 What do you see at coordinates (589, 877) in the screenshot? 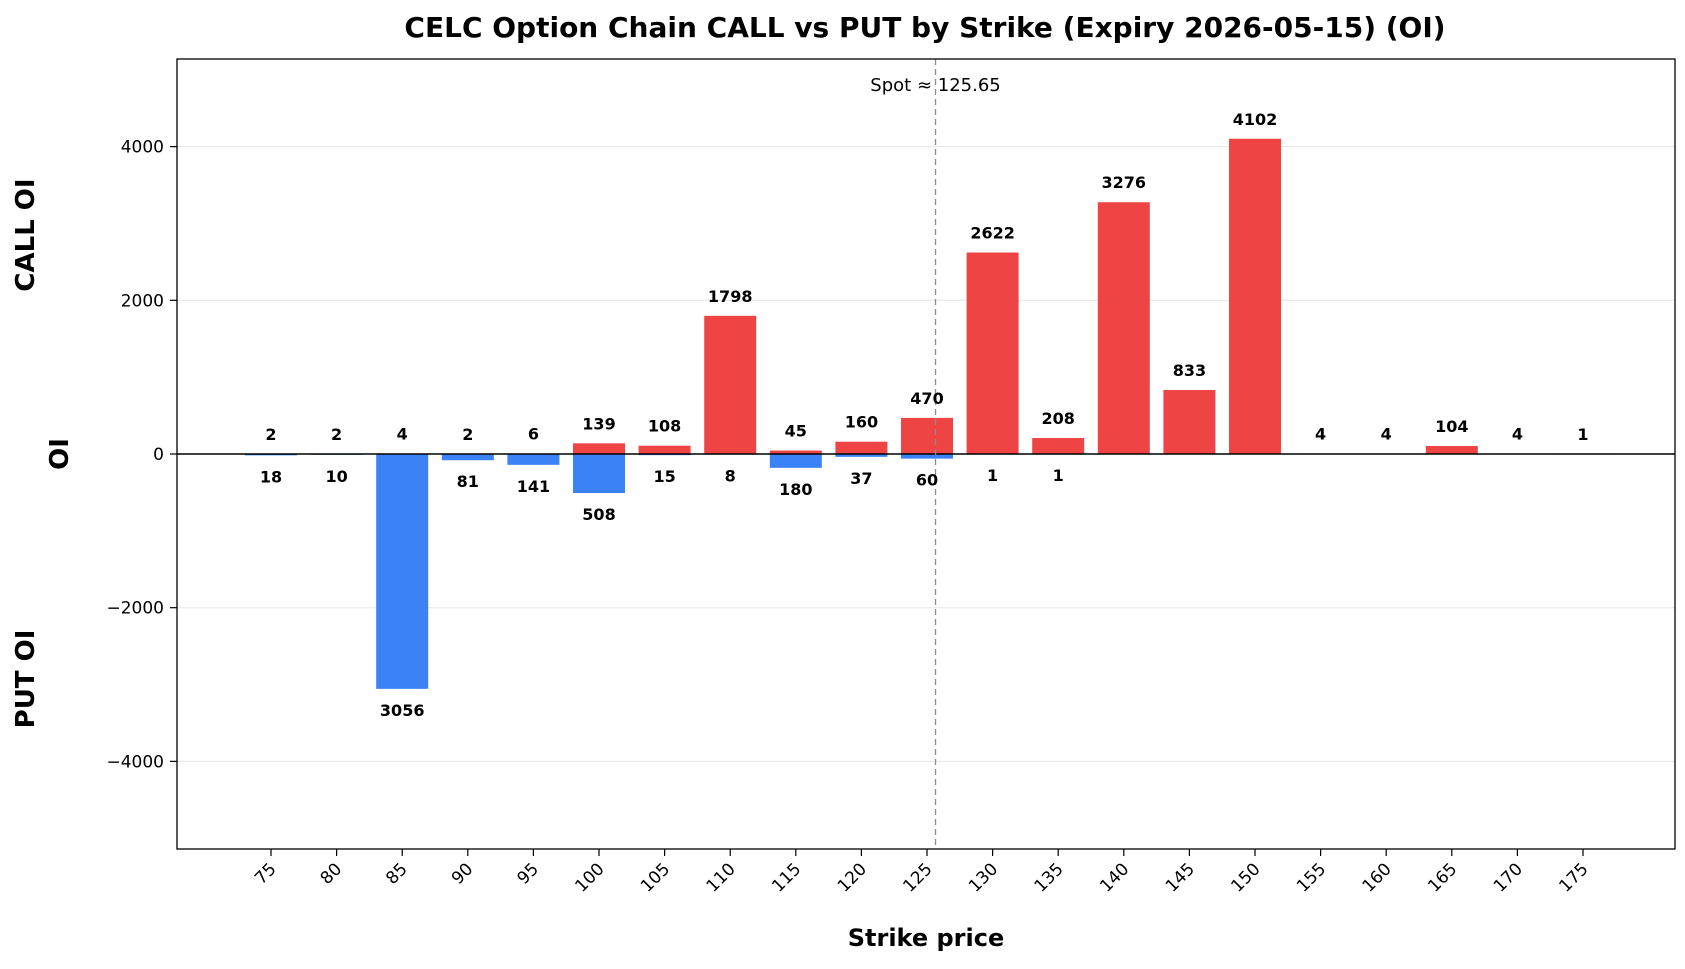
I see `x-tick-label: 100` at bounding box center [589, 877].